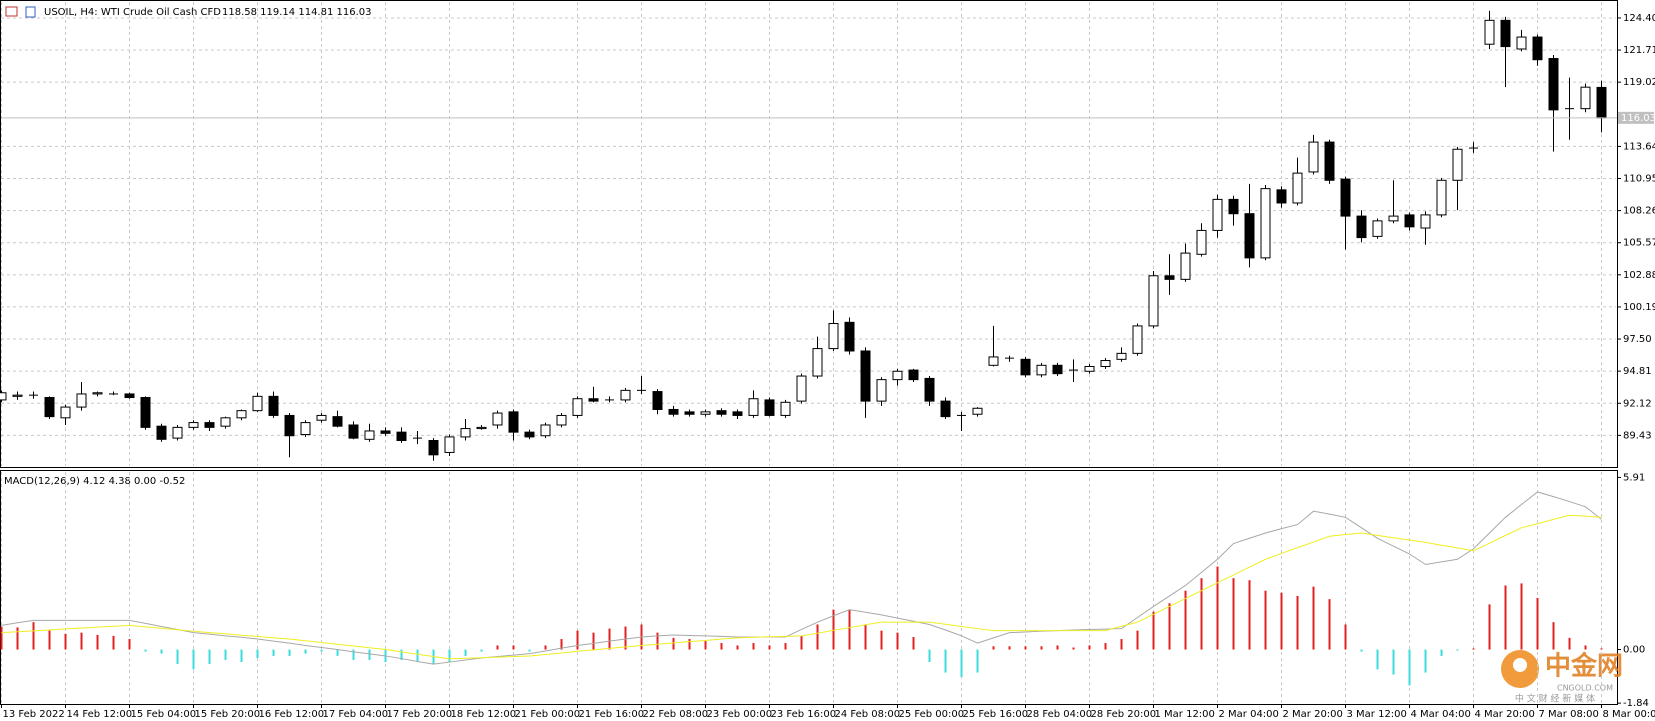 The width and height of the screenshot is (1655, 721). What do you see at coordinates (1569, 714) in the screenshot?
I see `x-tick-label: 7 Mar 08:00` at bounding box center [1569, 714].